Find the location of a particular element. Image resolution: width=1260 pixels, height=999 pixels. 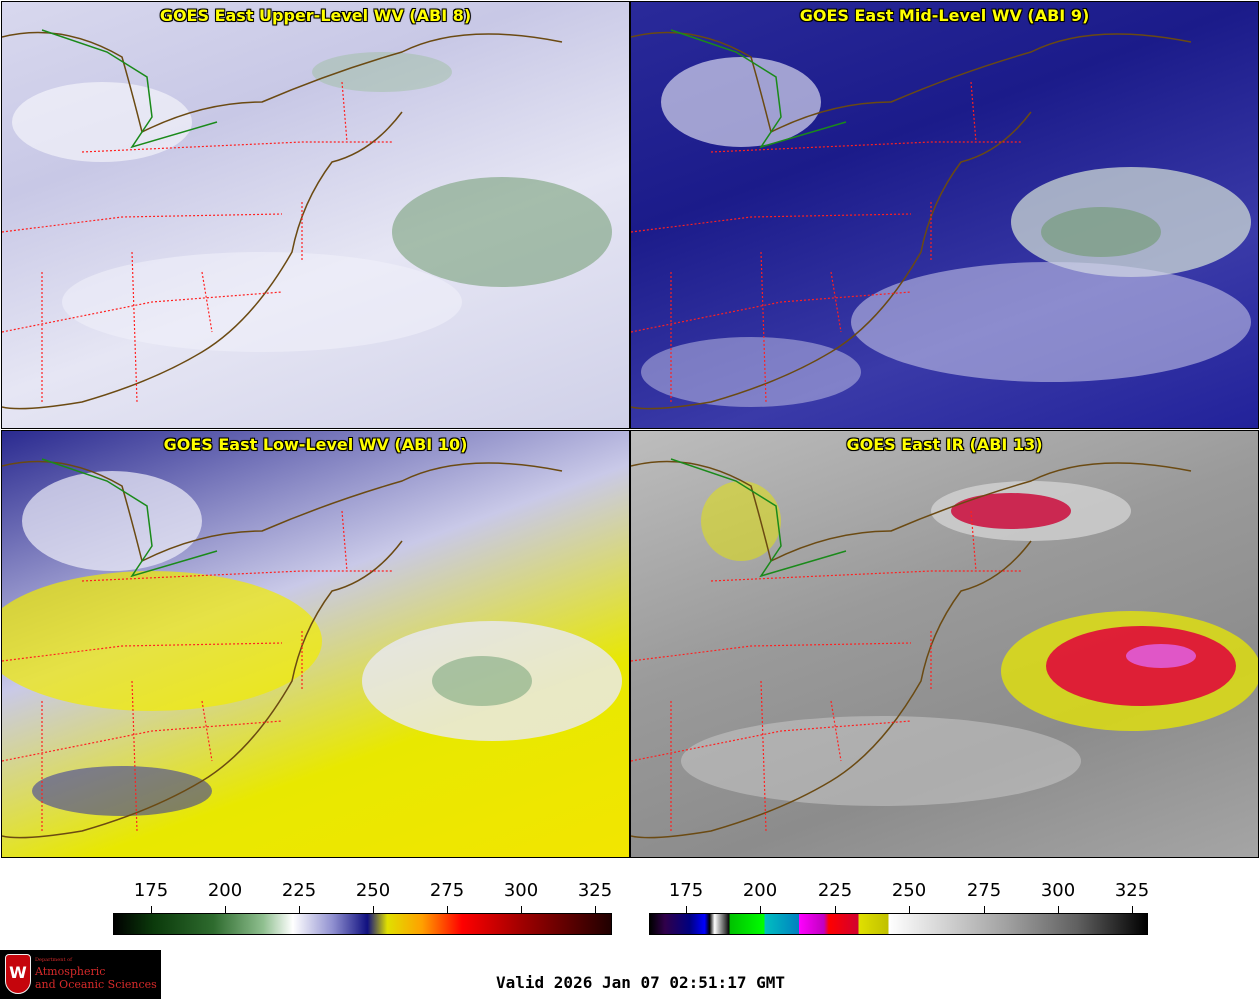

ir-tick-label: 300 is located at coordinates (1058, 890).